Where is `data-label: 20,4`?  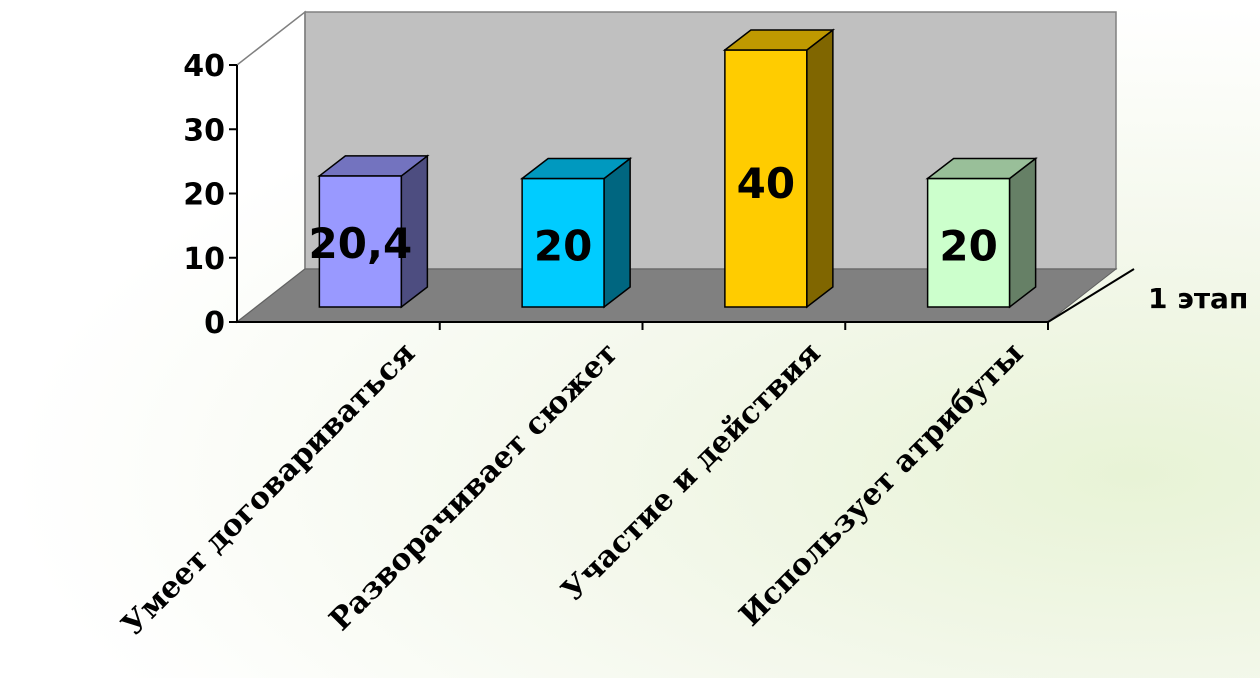
data-label: 20,4 is located at coordinates (361, 243).